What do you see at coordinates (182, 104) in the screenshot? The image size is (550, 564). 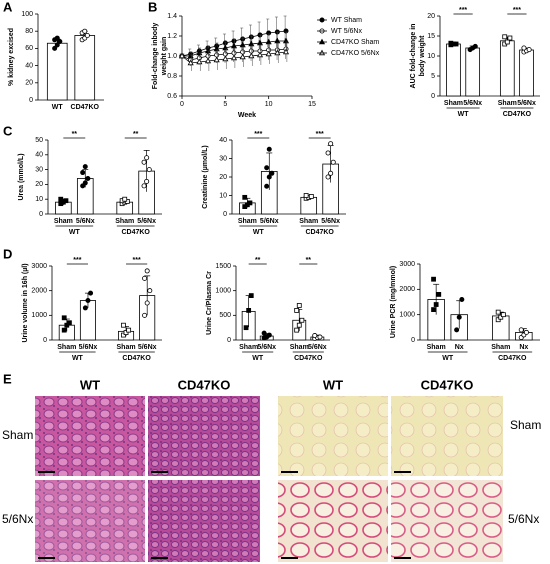 I see `x-tick-label: 0` at bounding box center [182, 104].